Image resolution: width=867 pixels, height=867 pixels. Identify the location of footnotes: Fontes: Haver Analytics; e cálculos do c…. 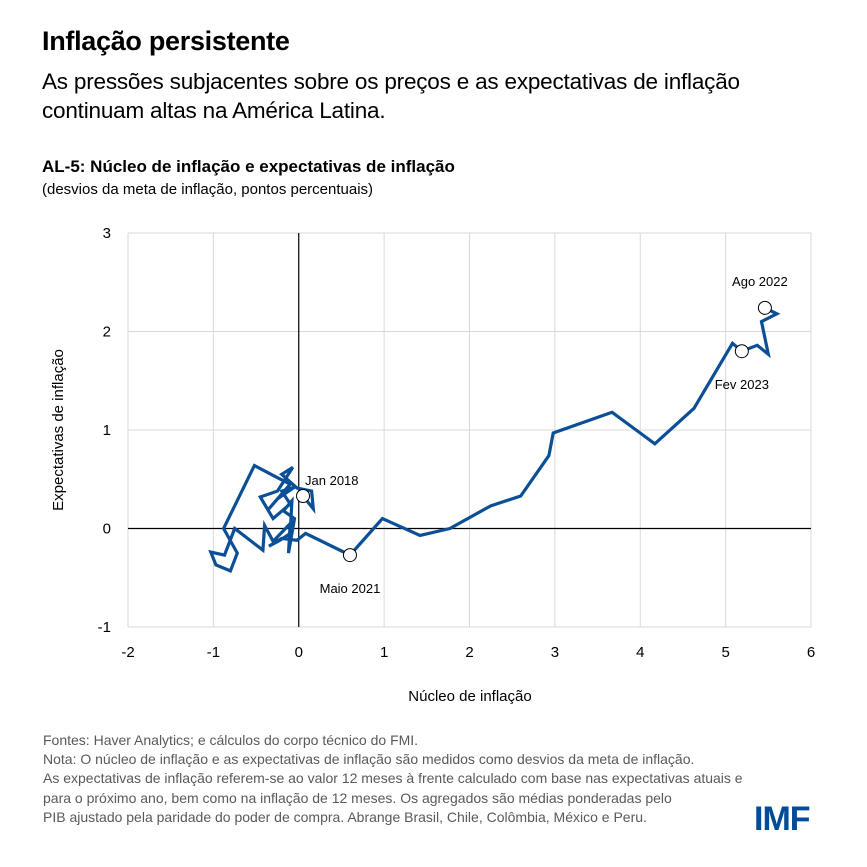
(443, 779).